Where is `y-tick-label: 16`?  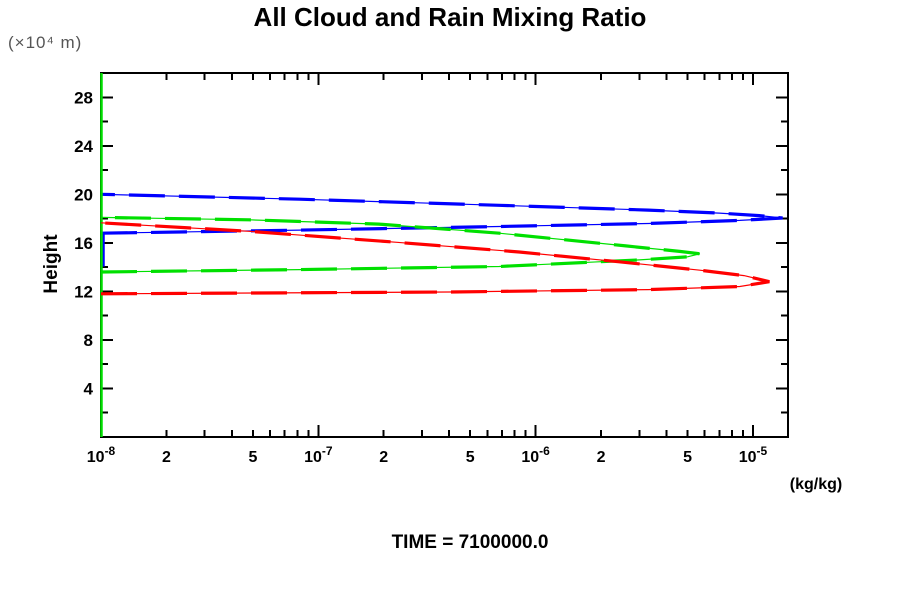 y-tick-label: 16 is located at coordinates (83, 243).